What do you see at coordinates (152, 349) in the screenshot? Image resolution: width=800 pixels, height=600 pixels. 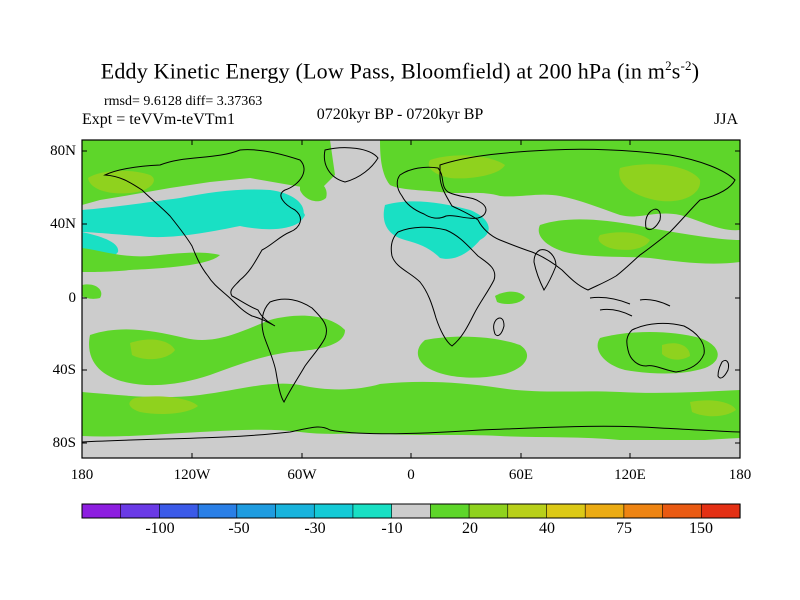 I see `field-darkgreen-sp1` at bounding box center [152, 349].